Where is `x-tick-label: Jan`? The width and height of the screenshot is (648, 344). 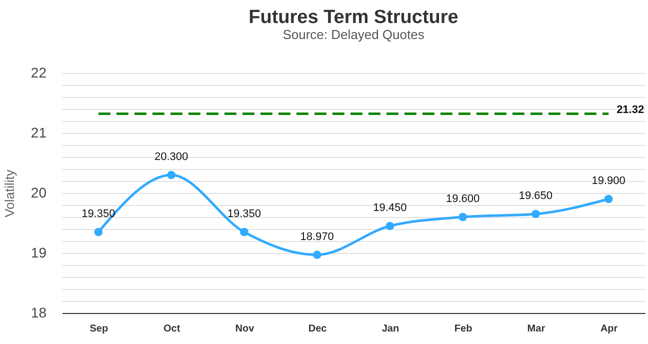
x-tick-label: Jan is located at coordinates (391, 329).